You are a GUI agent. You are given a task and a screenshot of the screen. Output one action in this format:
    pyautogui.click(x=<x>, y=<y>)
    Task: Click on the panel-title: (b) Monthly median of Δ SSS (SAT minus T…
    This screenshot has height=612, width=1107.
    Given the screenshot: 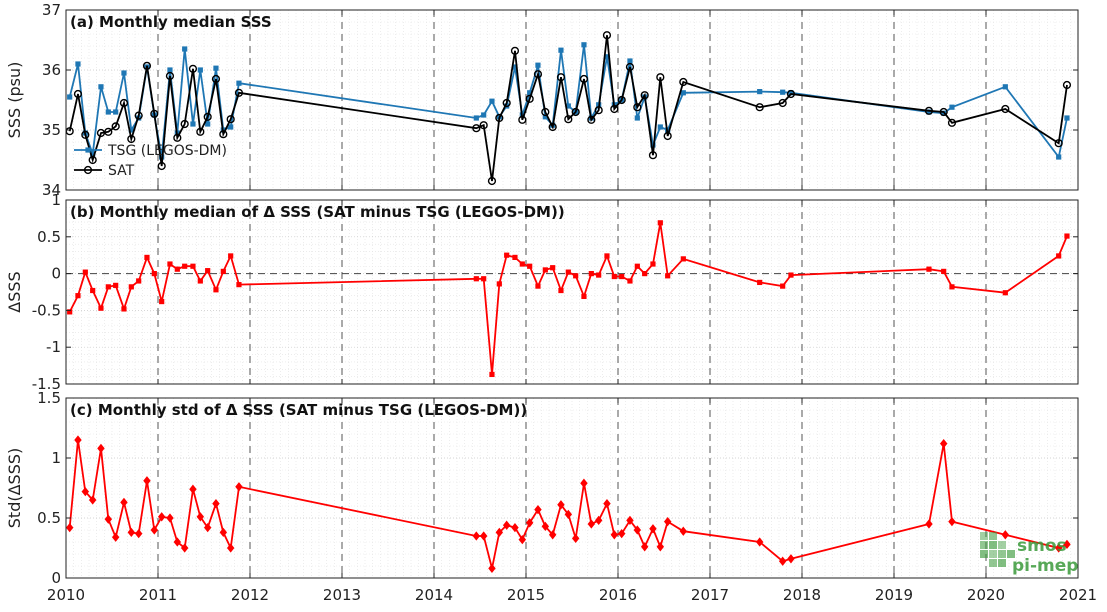 What is the action you would take?
    pyautogui.click(x=317, y=212)
    